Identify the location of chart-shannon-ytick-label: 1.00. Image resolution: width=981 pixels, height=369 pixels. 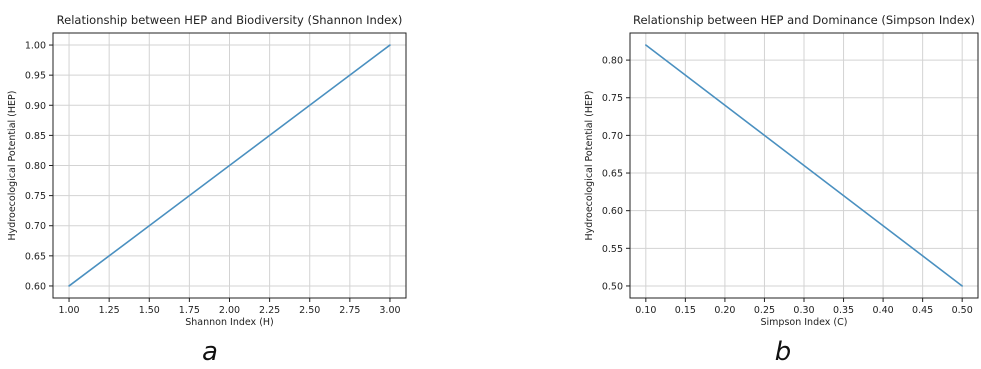
(35, 46).